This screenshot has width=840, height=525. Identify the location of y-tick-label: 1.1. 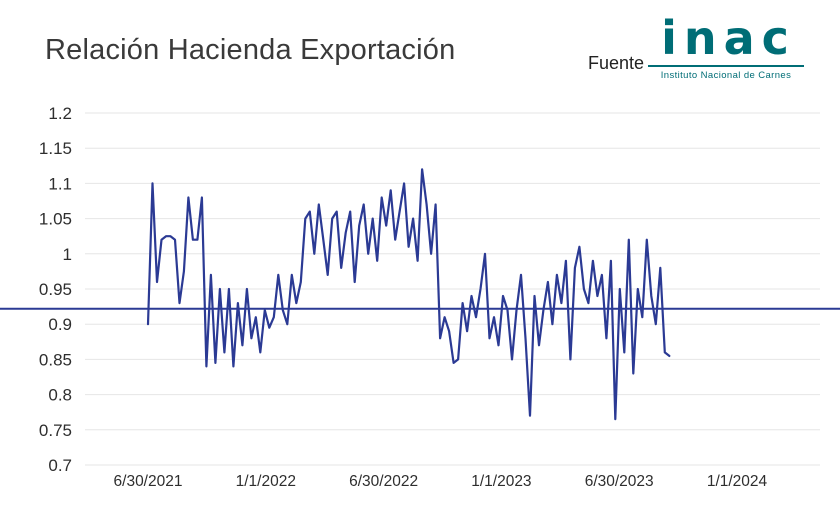
(60, 183).